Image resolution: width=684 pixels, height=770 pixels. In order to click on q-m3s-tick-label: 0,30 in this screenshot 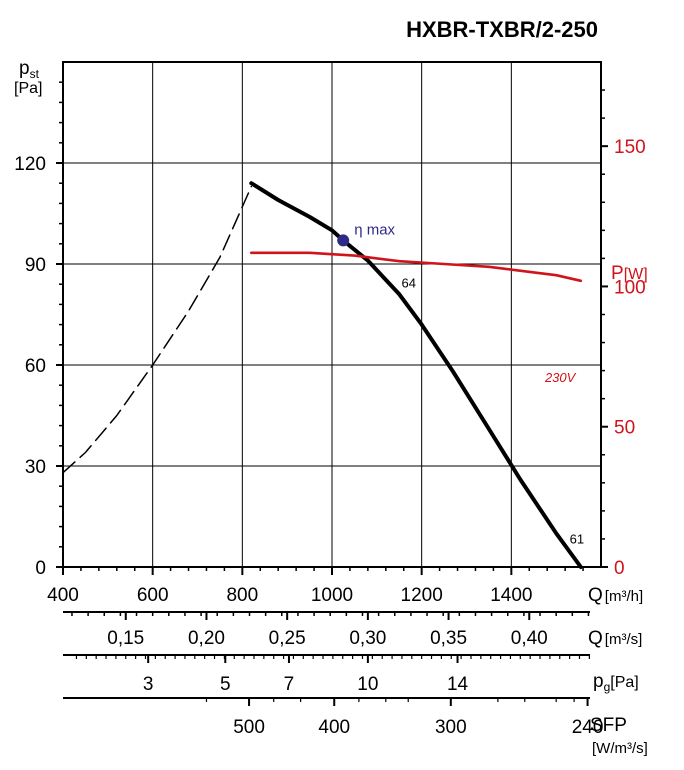, I will do `click(367, 638)`.